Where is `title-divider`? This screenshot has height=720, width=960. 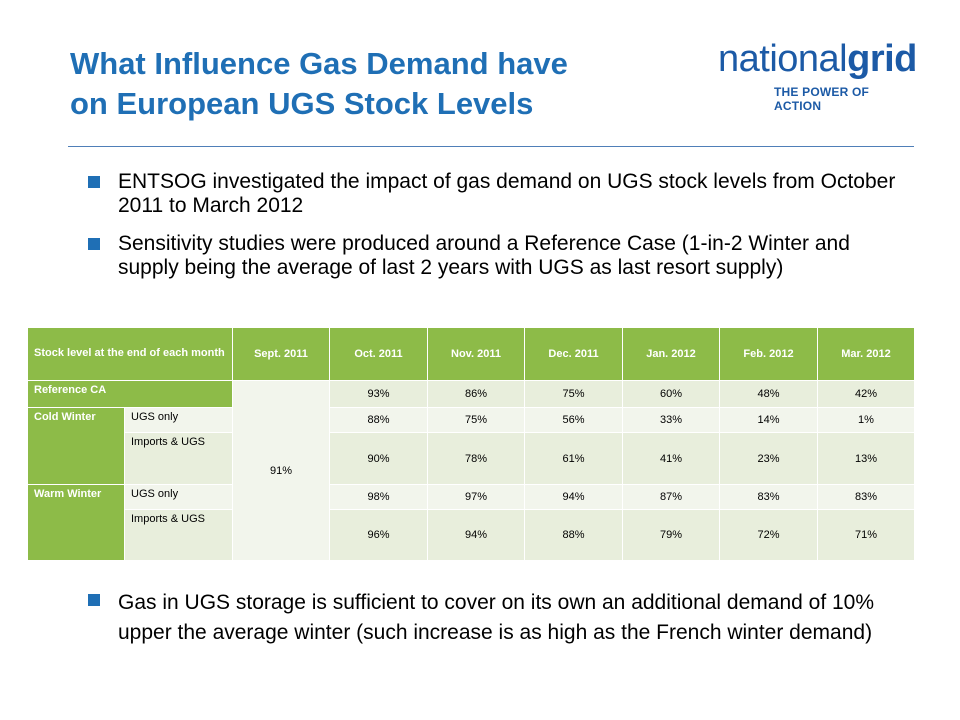
title-divider is located at coordinates (491, 146).